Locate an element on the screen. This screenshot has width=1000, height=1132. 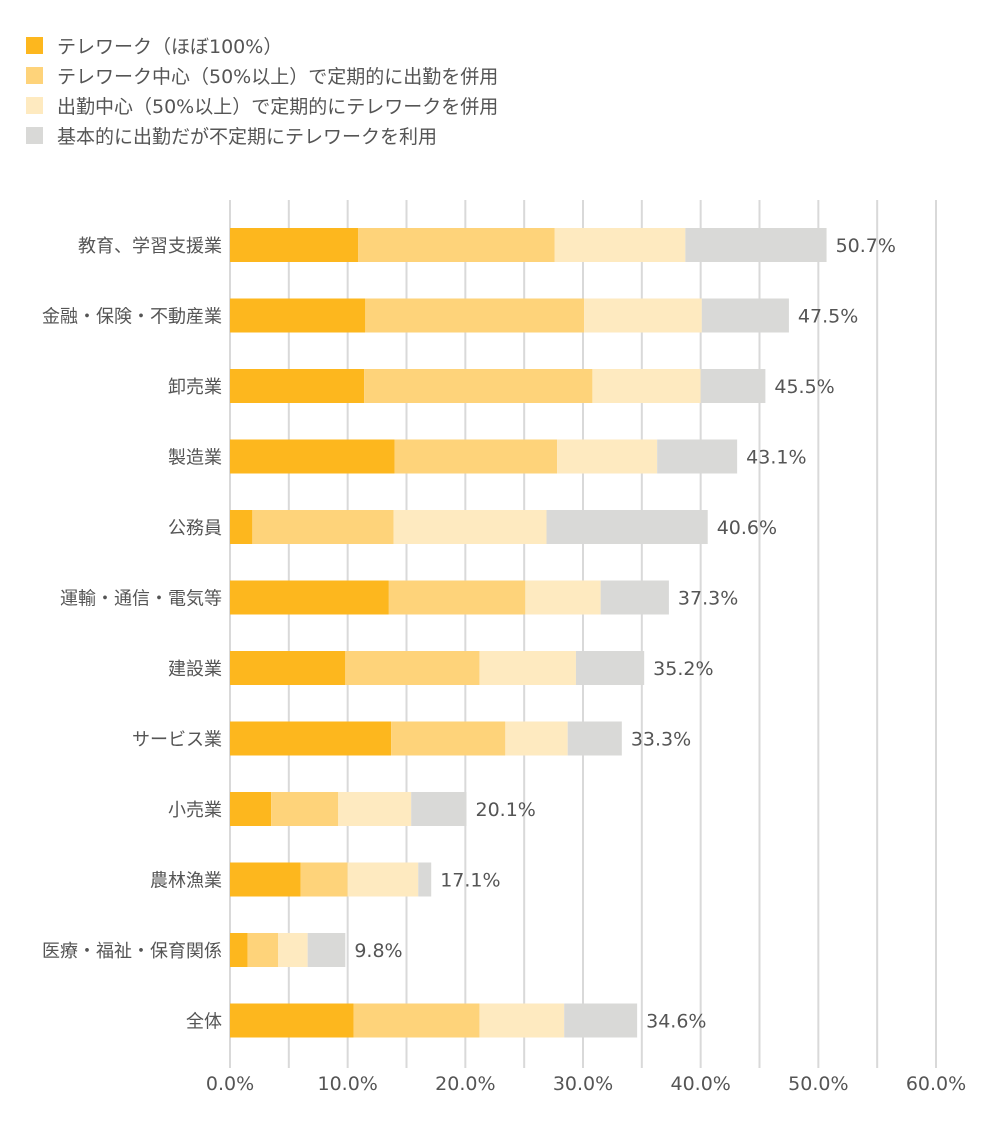
x-tick-label: 0.0% is located at coordinates (230, 1084).